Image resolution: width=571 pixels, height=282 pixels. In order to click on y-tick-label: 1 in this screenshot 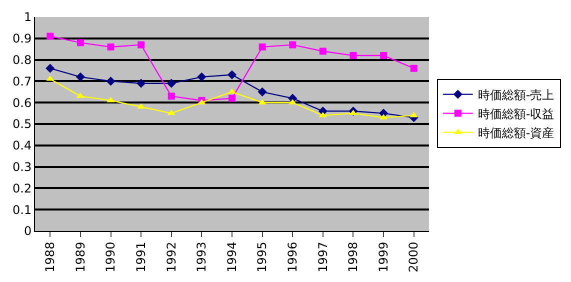, I will do `click(28, 17)`.